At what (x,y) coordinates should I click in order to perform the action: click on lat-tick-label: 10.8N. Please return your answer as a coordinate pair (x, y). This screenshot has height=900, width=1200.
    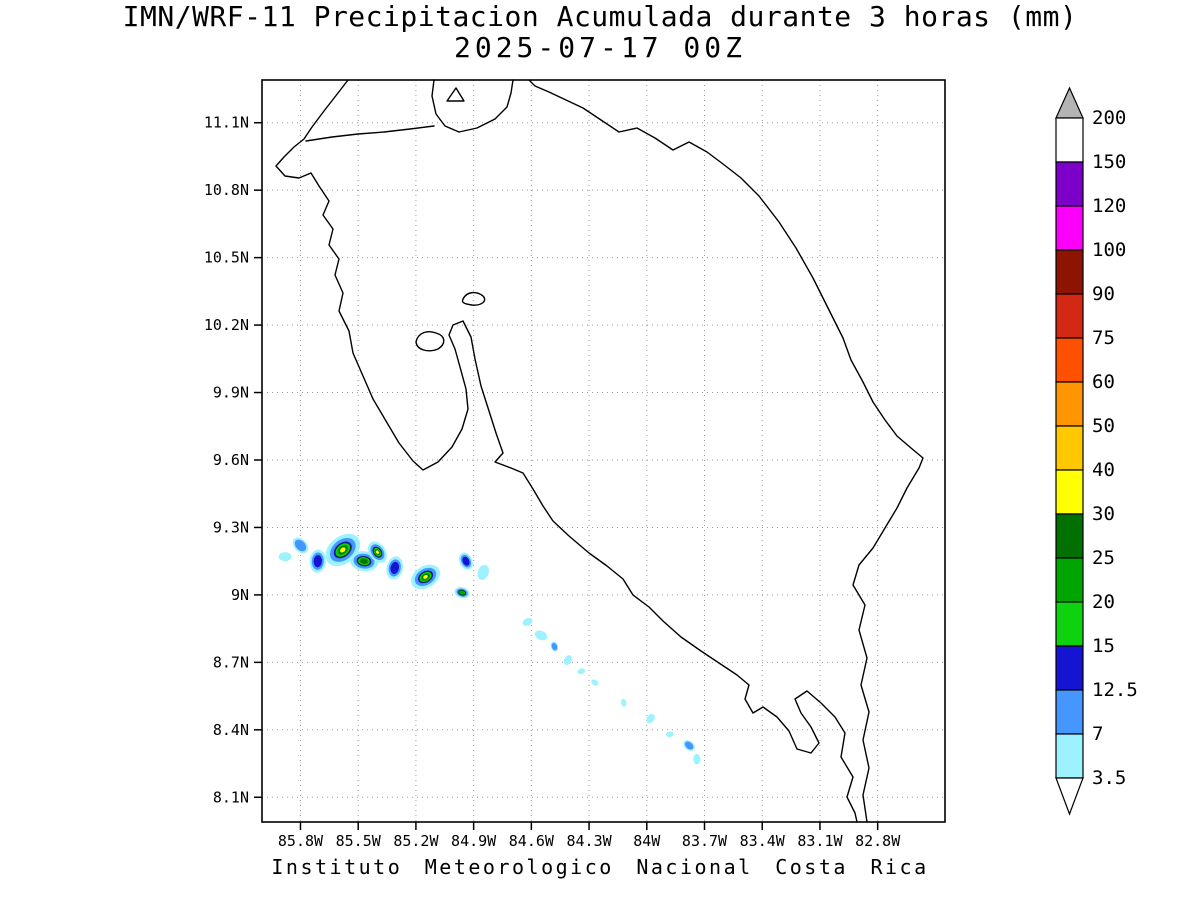
    Looking at the image, I should click on (226, 190).